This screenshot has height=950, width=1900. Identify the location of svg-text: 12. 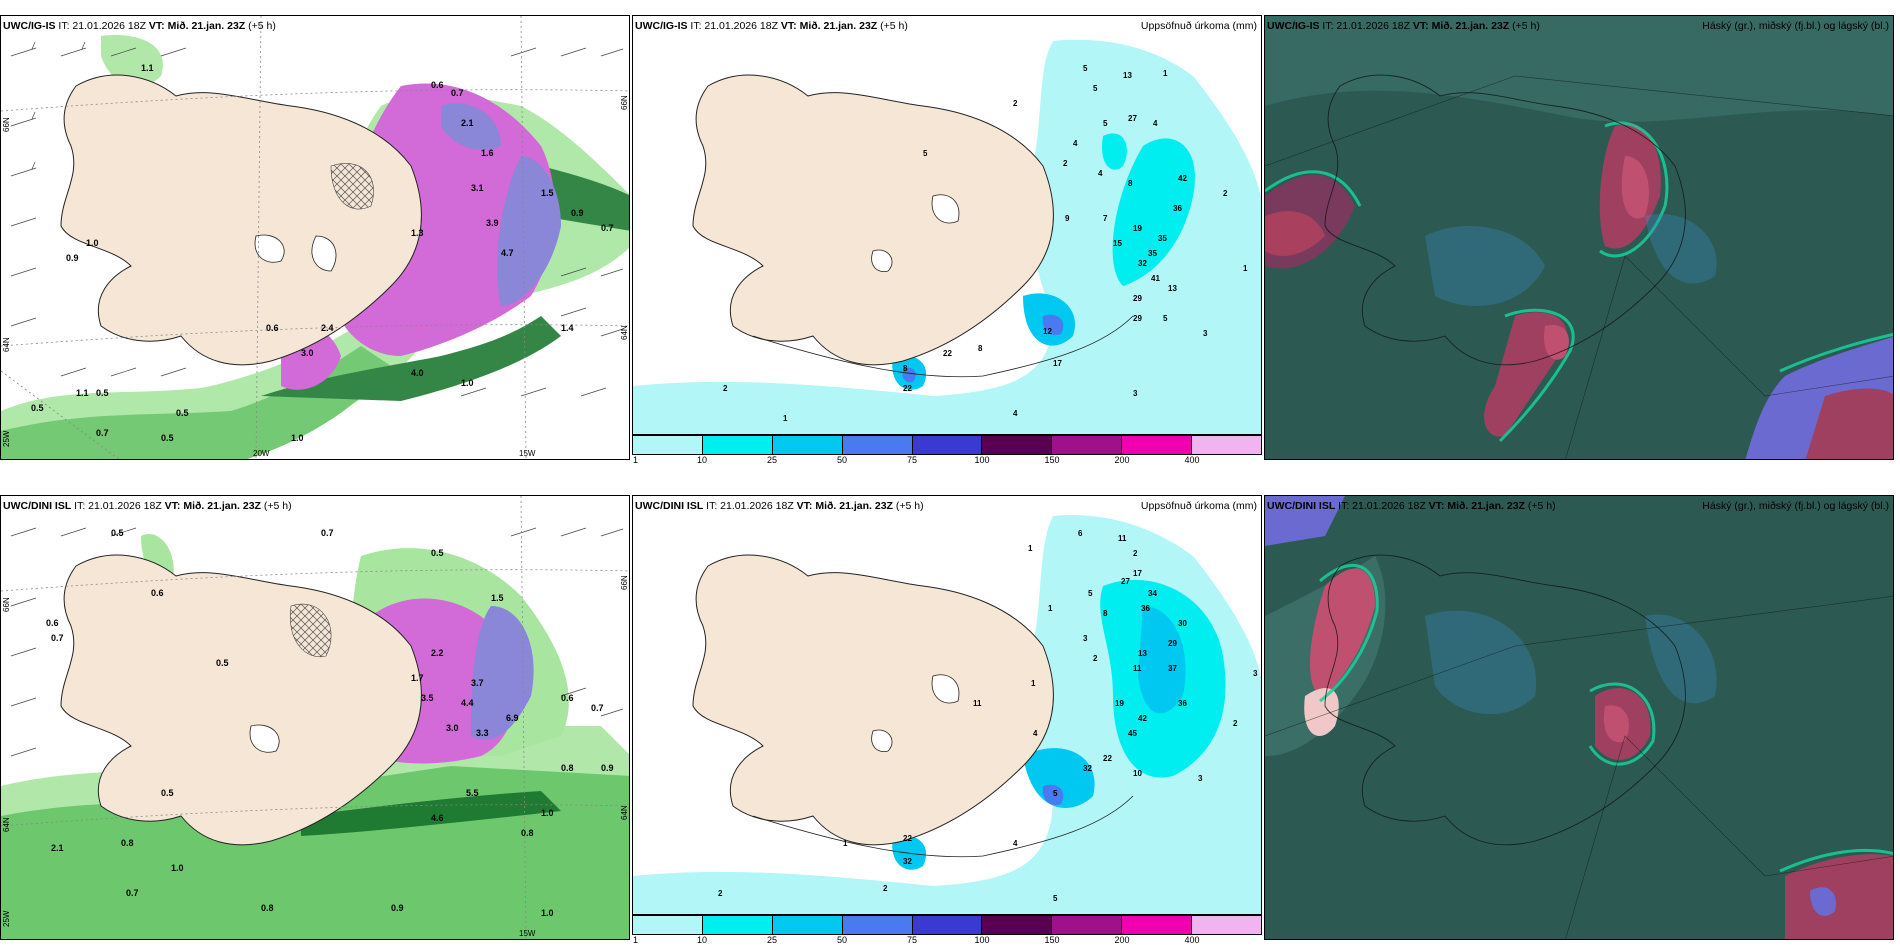
(1047, 331).